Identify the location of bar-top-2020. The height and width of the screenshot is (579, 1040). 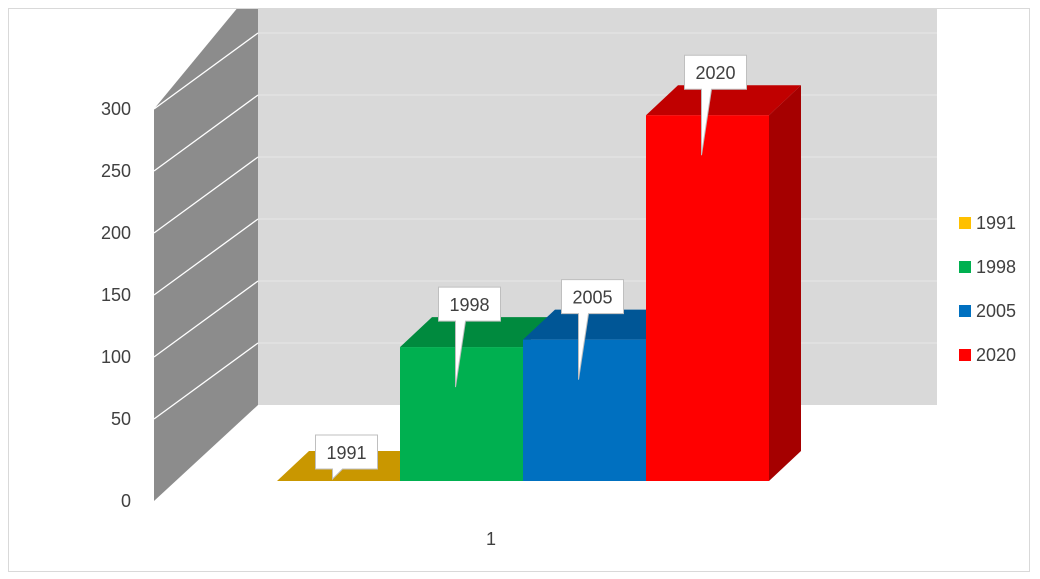
(723, 100).